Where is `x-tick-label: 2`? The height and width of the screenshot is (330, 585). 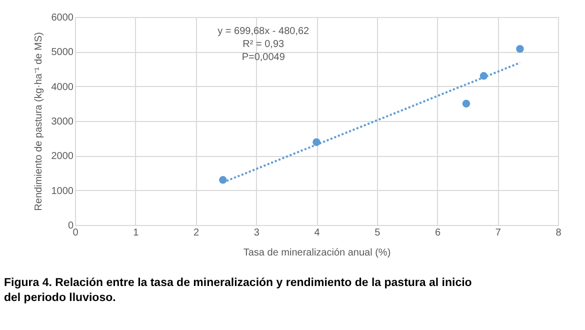
x-tick-label: 2 is located at coordinates (196, 233).